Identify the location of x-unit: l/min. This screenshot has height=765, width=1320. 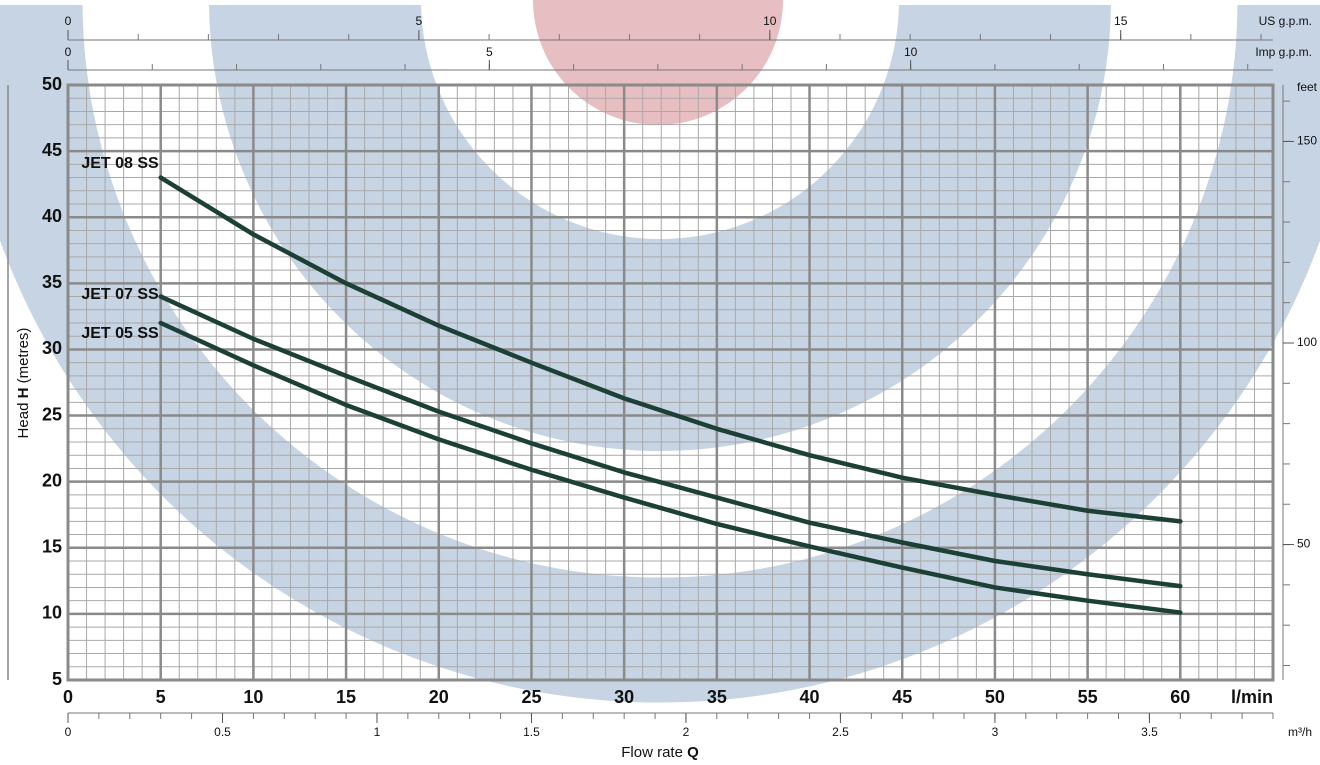
(1252, 697).